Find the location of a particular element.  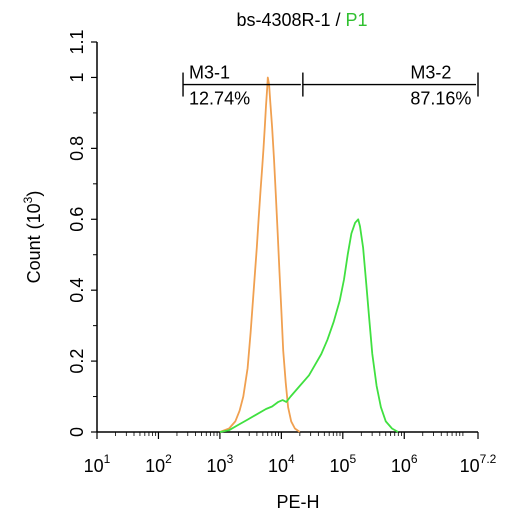

x-axis-label: PE-H is located at coordinates (297, 502).